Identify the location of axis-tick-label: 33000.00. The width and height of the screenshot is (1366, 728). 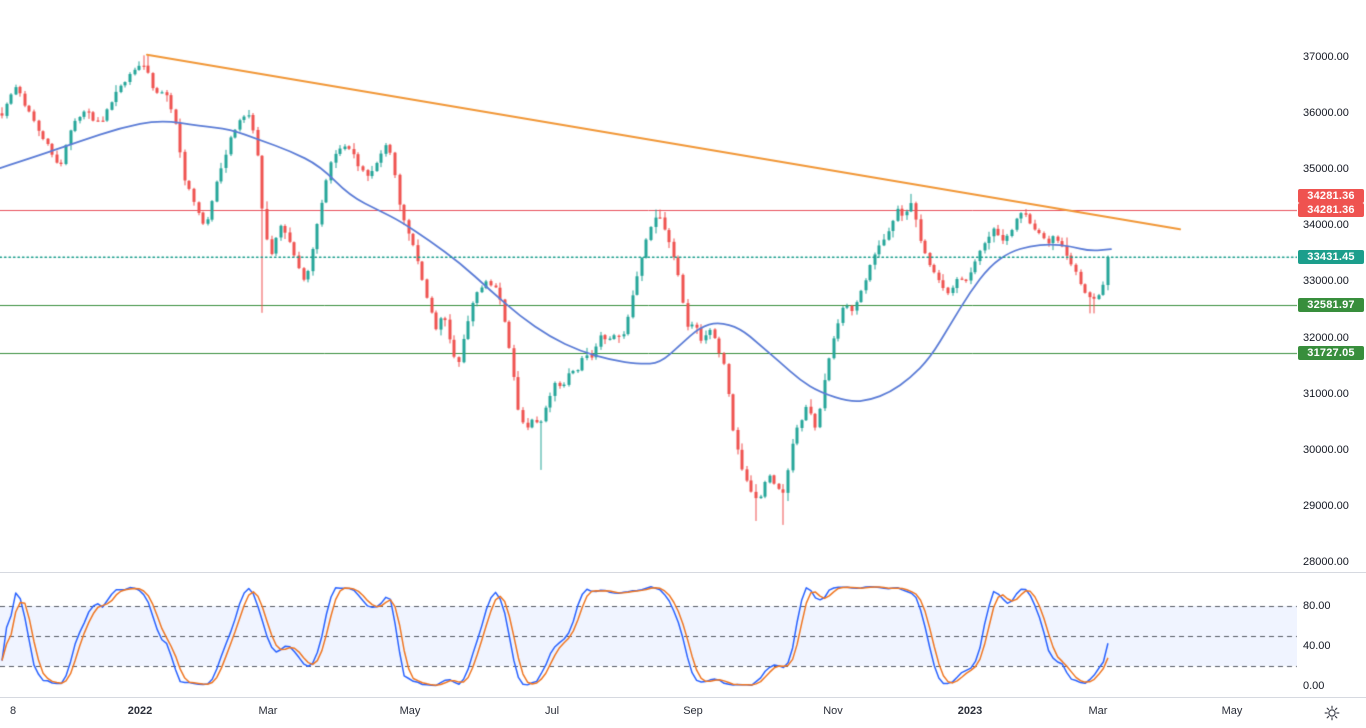
(1326, 281).